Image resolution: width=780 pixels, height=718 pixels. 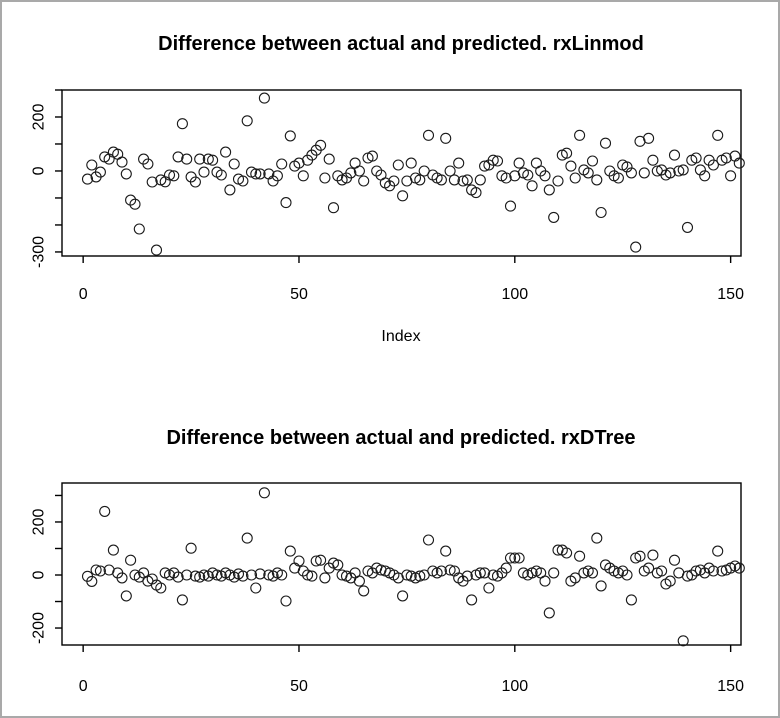 What do you see at coordinates (39, 252) in the screenshot?
I see `y-tick-label: -300` at bounding box center [39, 252].